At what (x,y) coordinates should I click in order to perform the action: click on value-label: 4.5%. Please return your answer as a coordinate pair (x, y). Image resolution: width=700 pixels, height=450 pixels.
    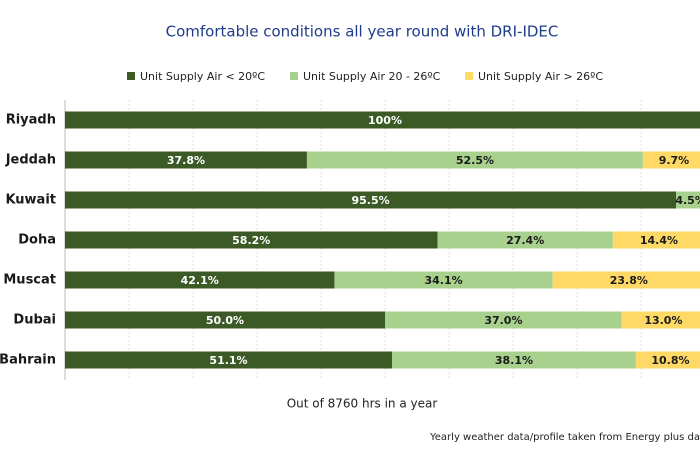
    Looking at the image, I should click on (687, 200).